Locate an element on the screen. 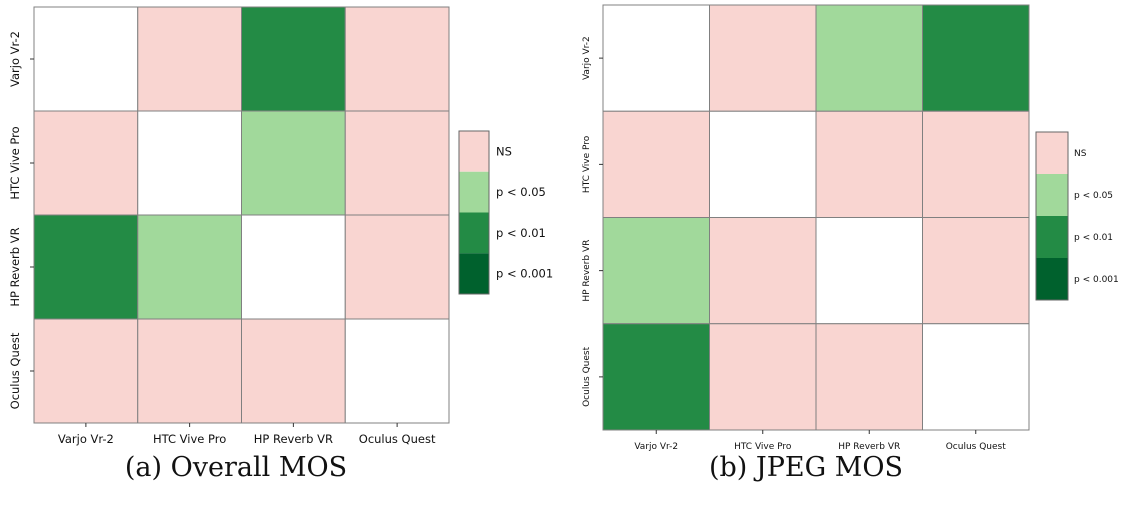 This screenshot has height=507, width=1123. caption-a: (a) Overall MOS is located at coordinates (236, 467).